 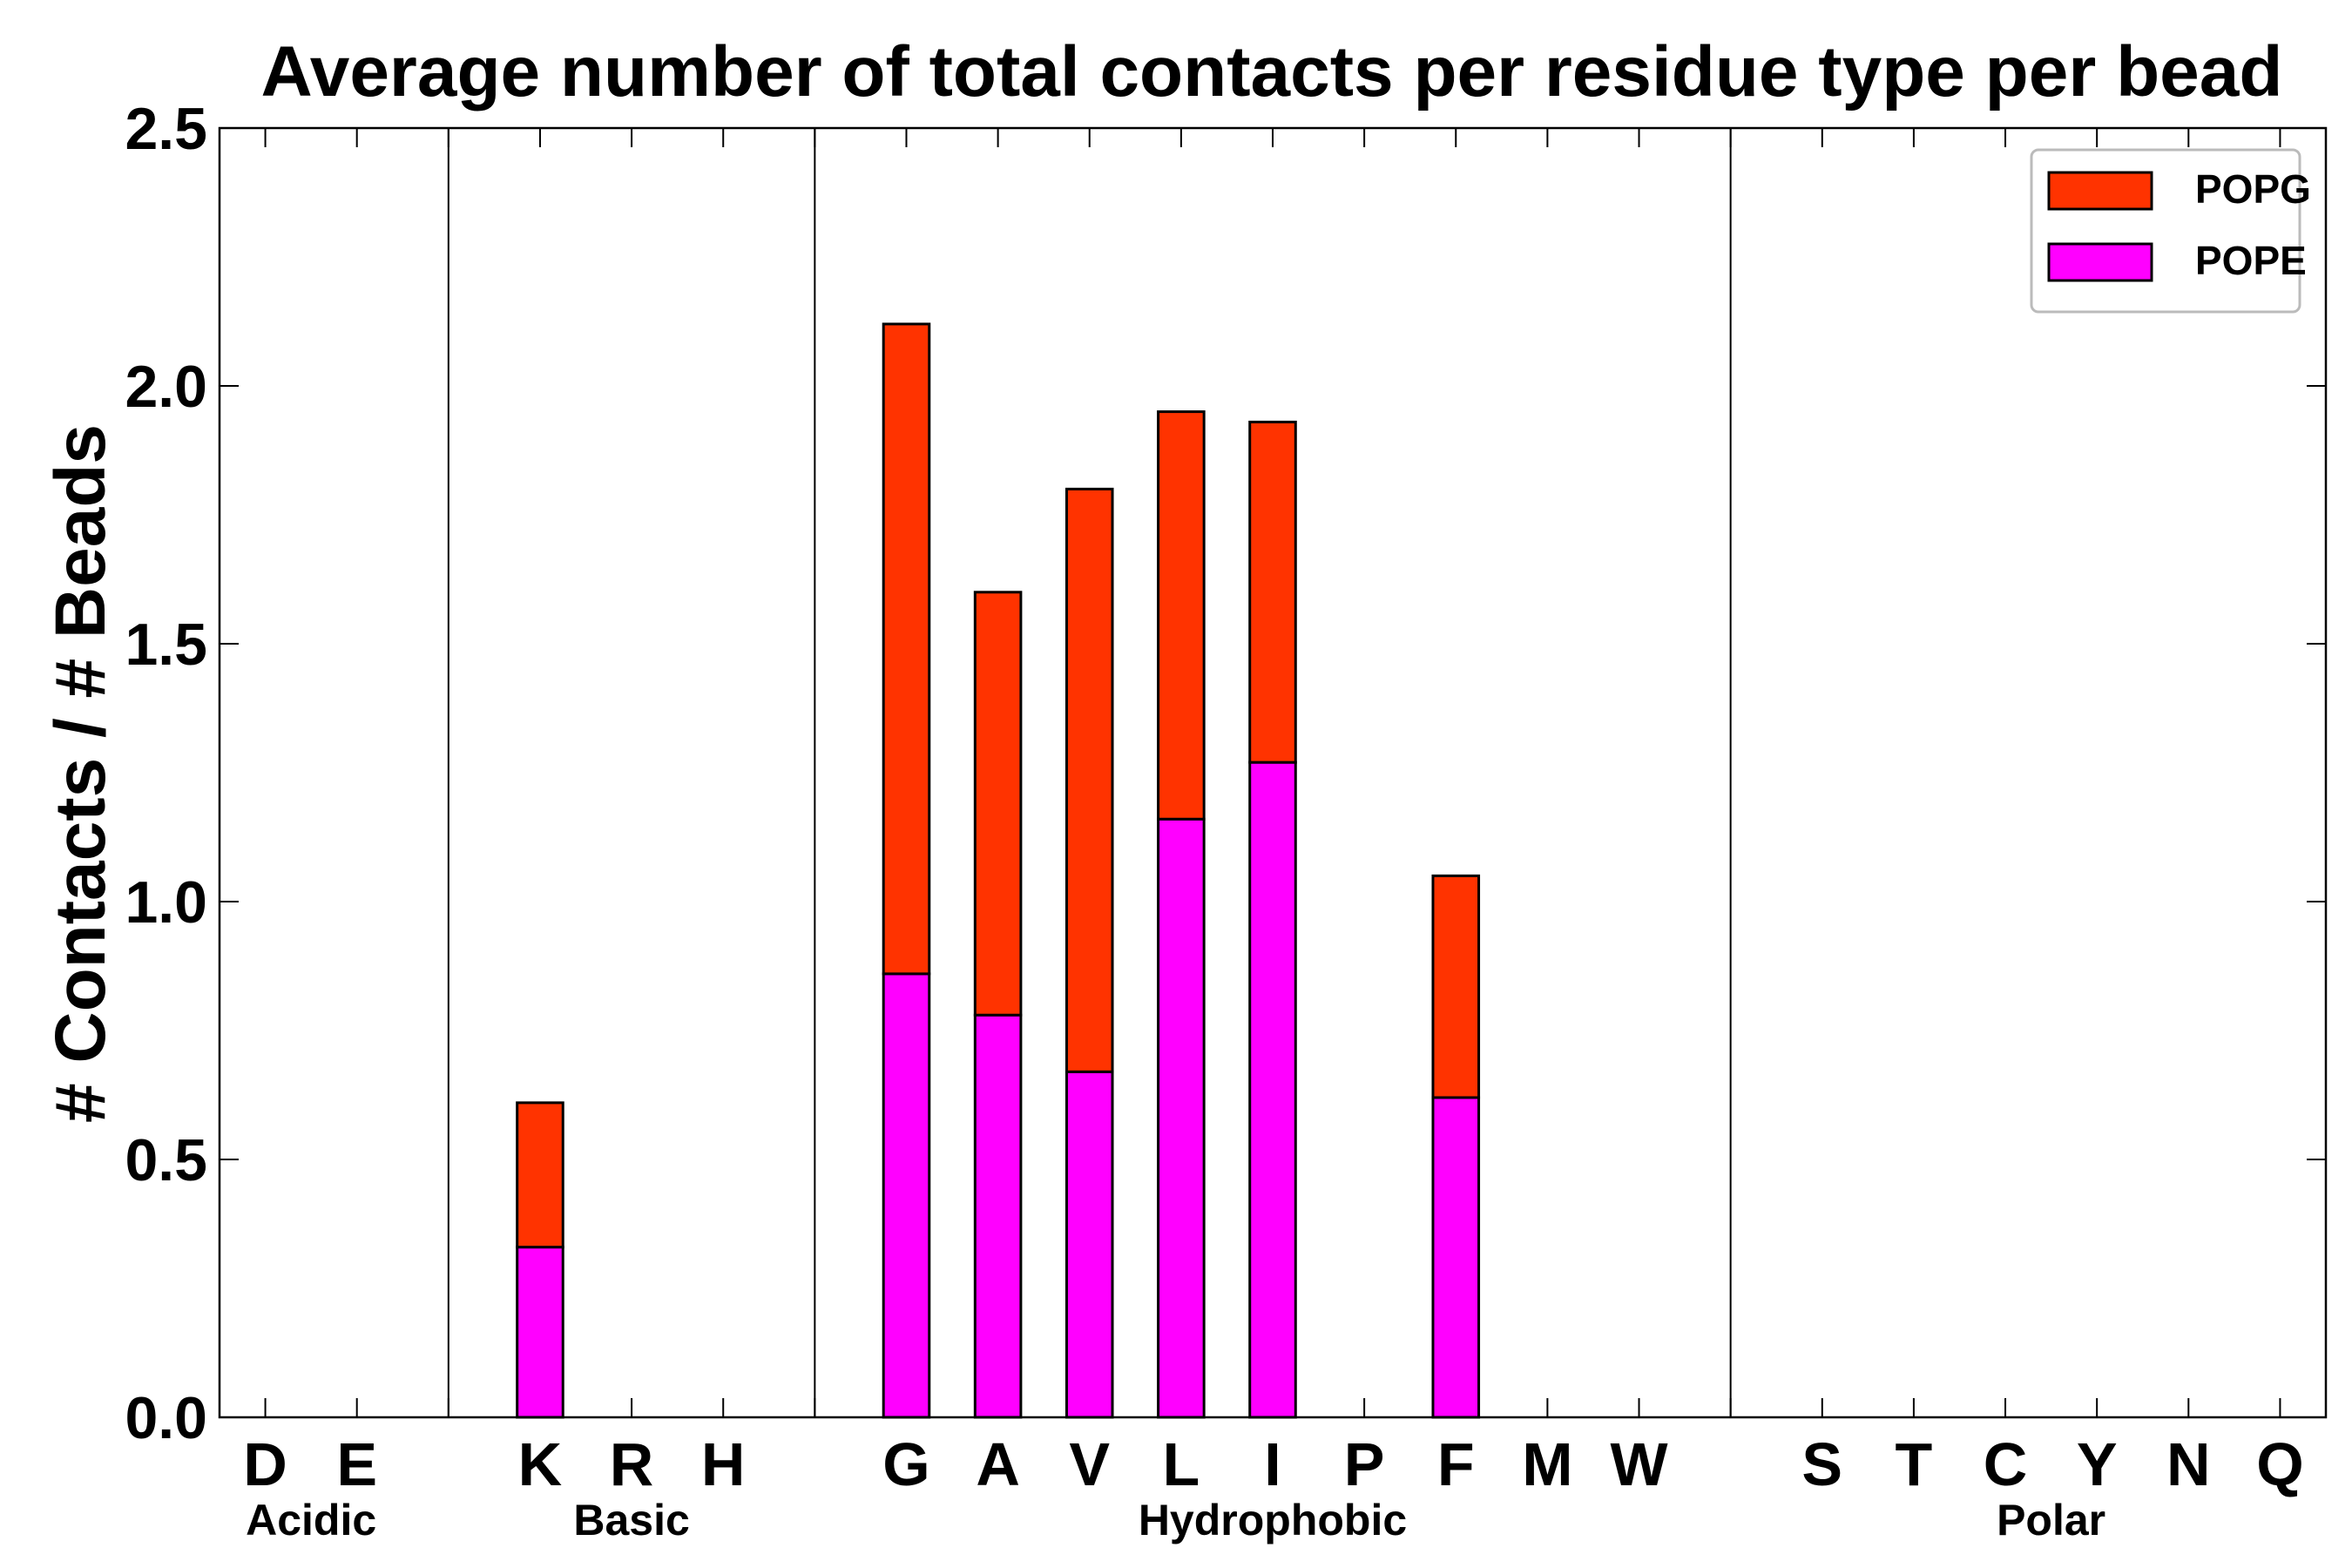 I want to click on x-tick-label-L: L, so click(x=1181, y=1464).